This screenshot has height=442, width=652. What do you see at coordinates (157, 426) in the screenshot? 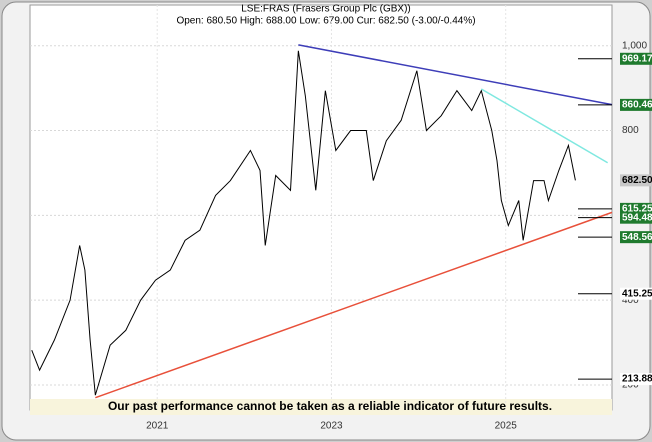
I see `x-tick-label: 2021` at bounding box center [157, 426].